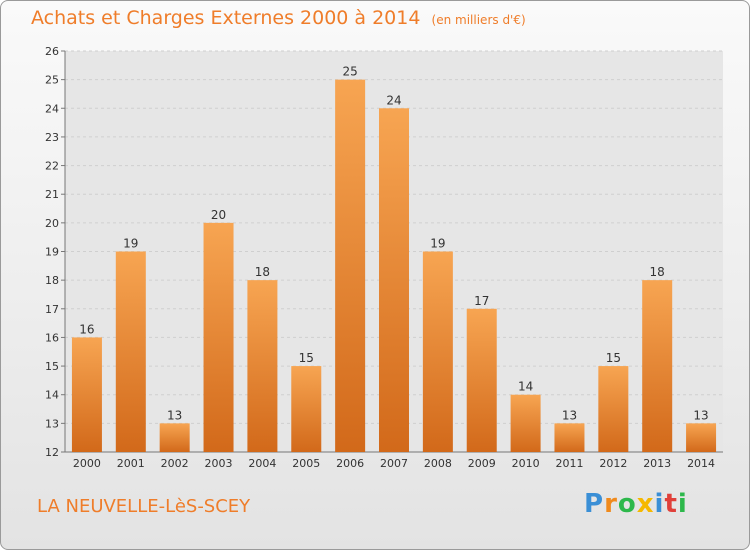 Image resolution: width=750 pixels, height=550 pixels. What do you see at coordinates (52, 280) in the screenshot?
I see `y-tick-label: 18` at bounding box center [52, 280].